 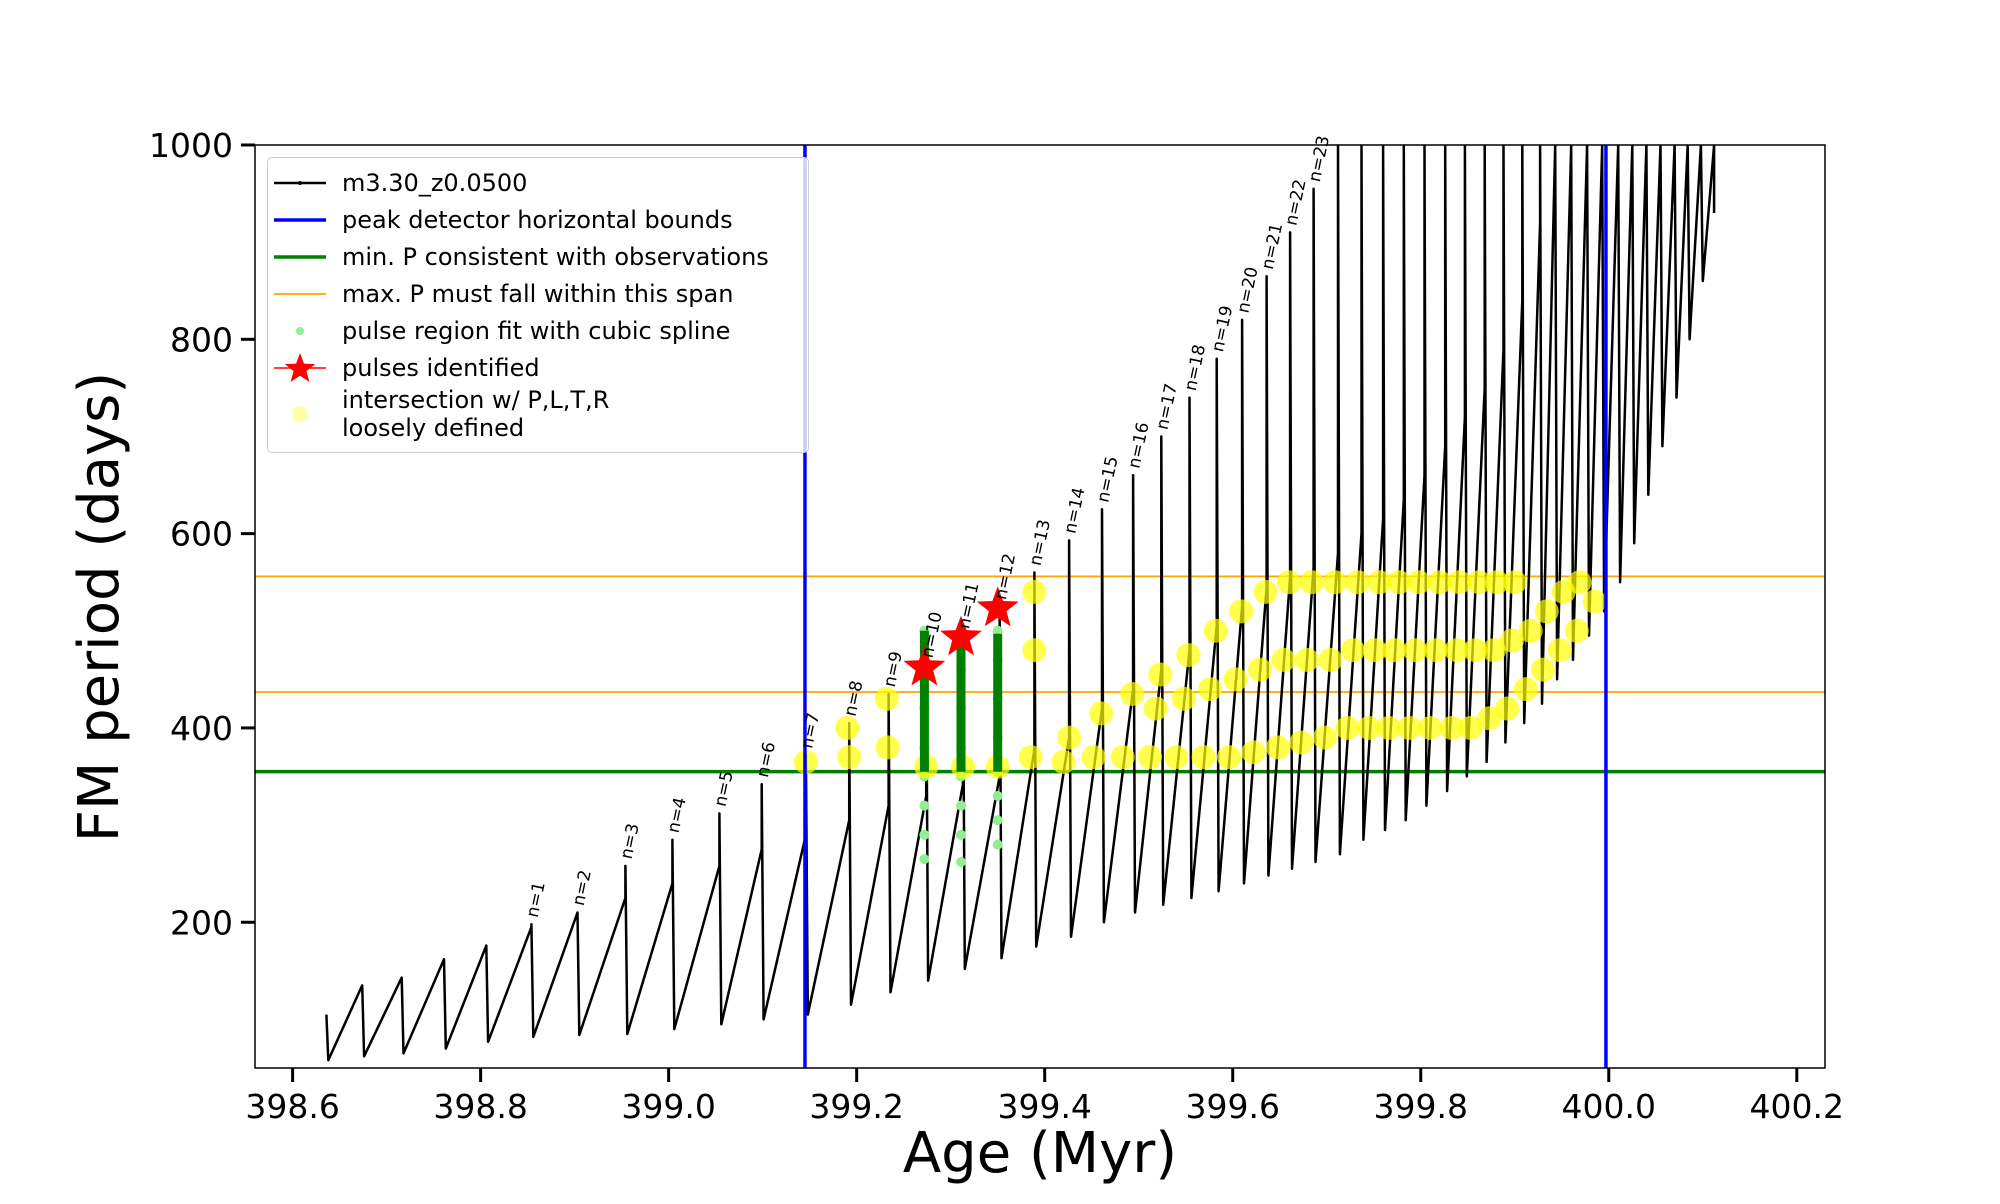 I want to click on annotation: n=9, so click(x=893, y=669).